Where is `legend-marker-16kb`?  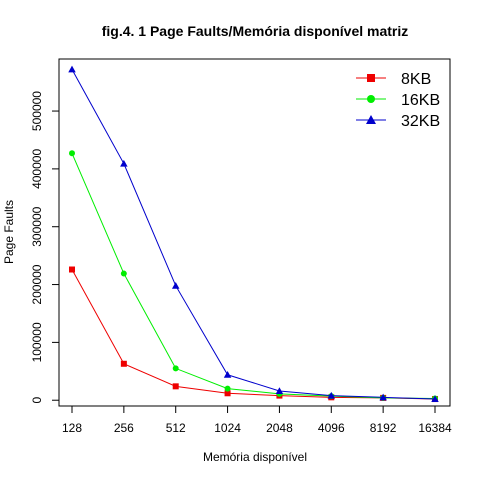 legend-marker-16kb is located at coordinates (371, 99).